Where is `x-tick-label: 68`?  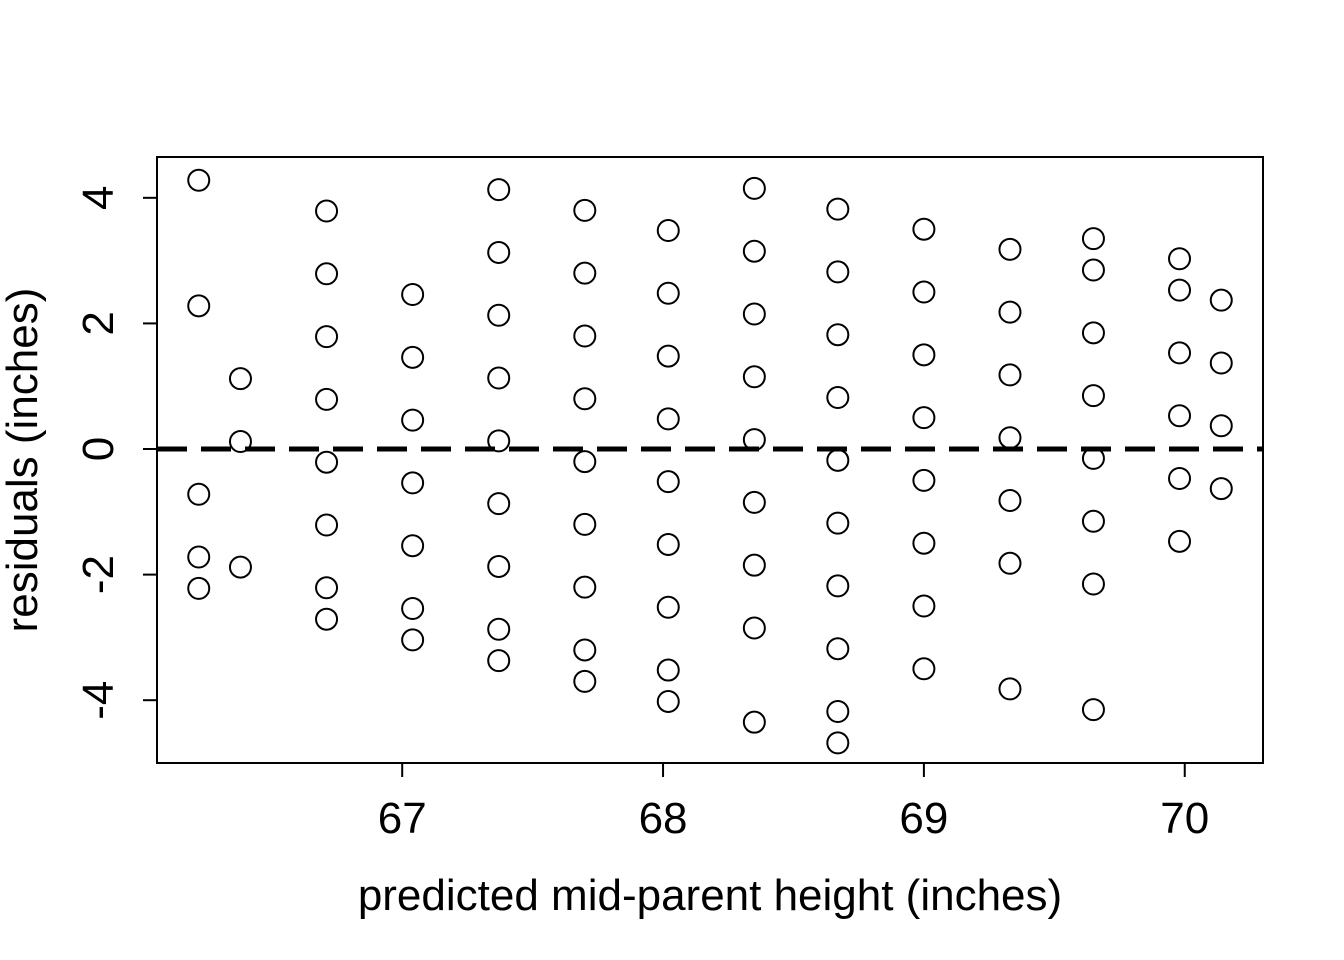
x-tick-label: 68 is located at coordinates (663, 818).